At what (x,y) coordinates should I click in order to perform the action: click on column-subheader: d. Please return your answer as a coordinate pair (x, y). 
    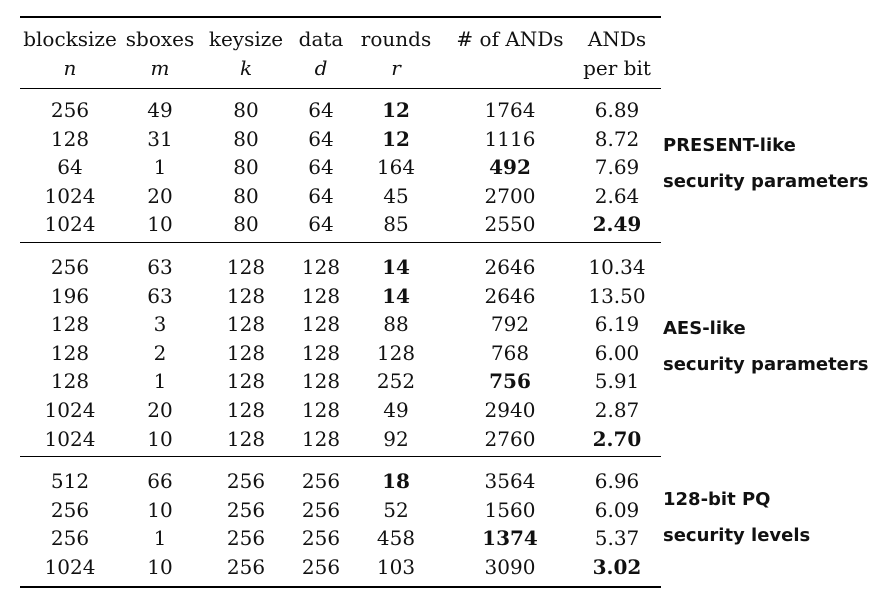
    Looking at the image, I should click on (321, 68).